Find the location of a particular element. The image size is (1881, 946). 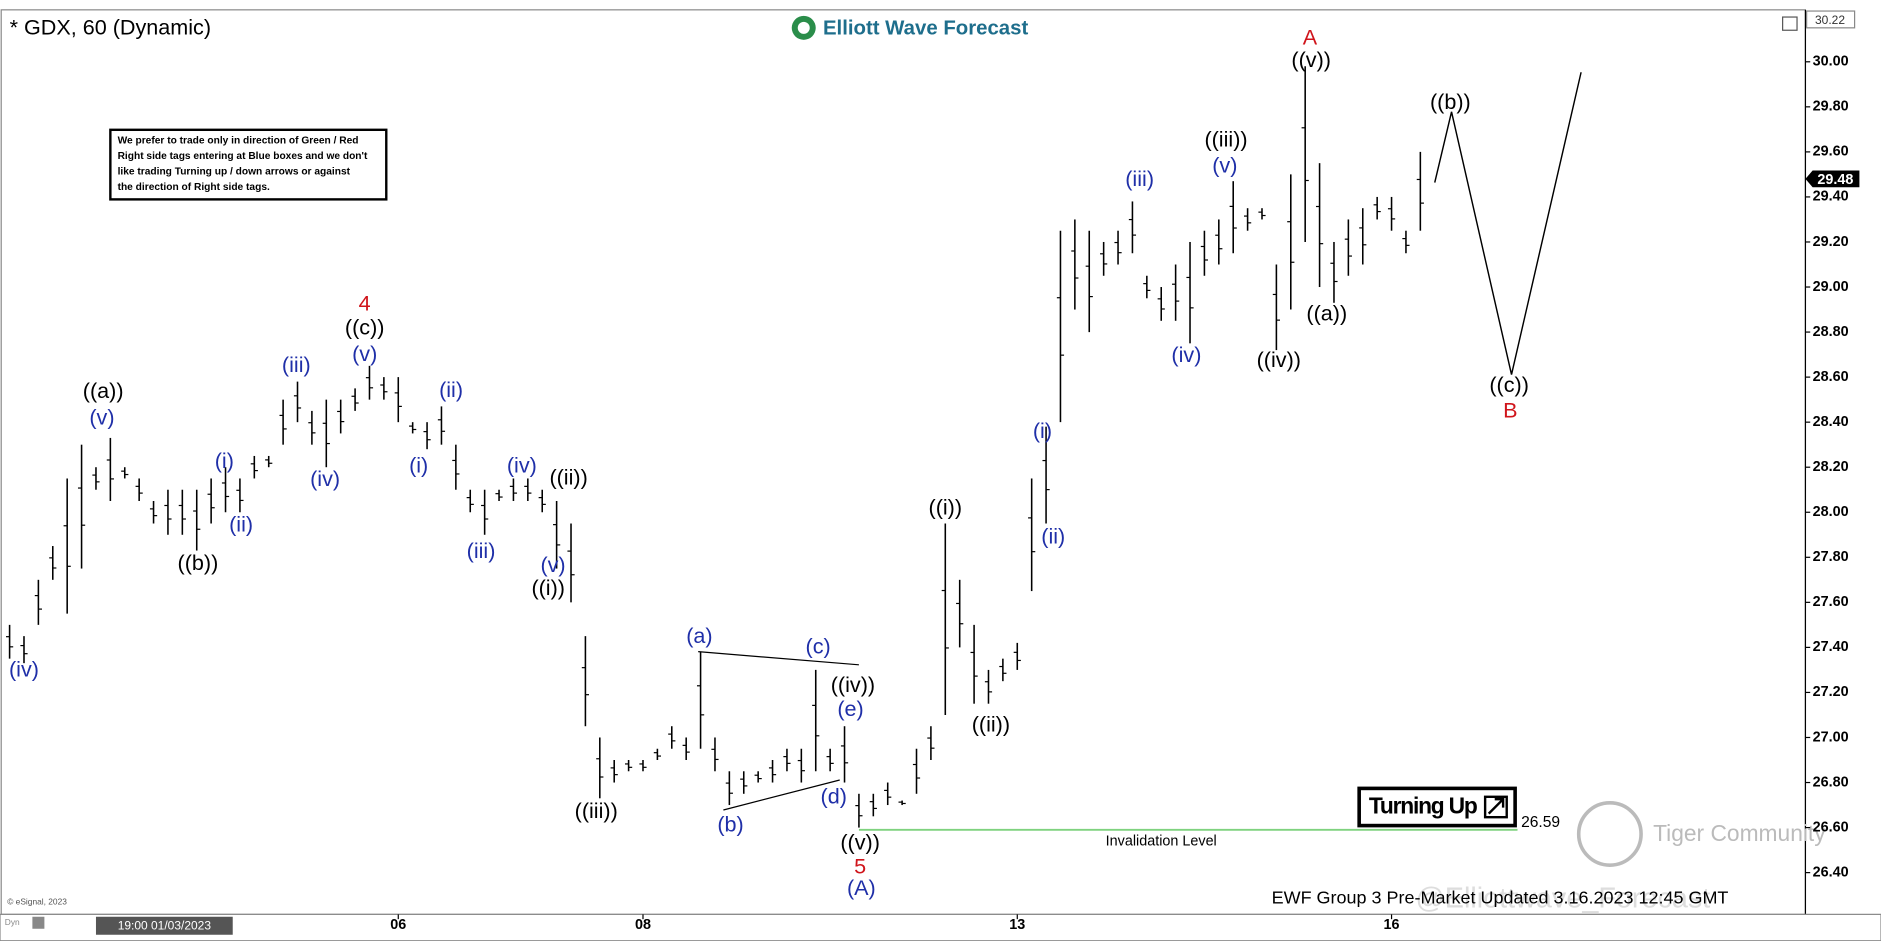

y-tick-label: 28.60 is located at coordinates (1831, 377).